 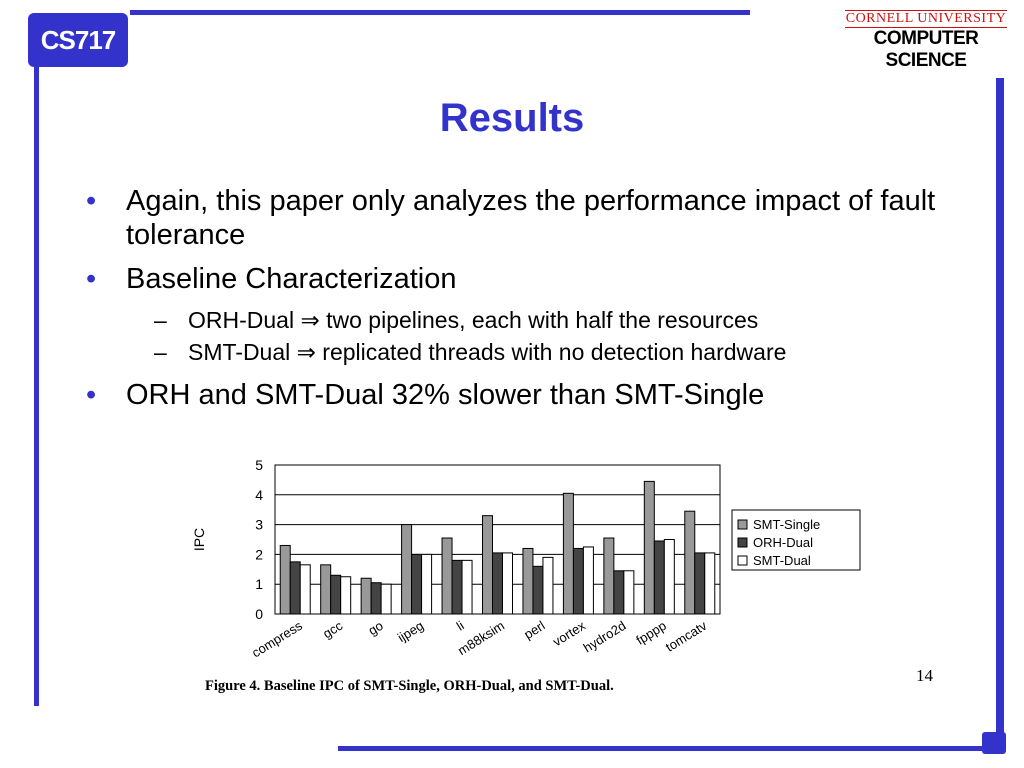 I want to click on y-tick-label: 4, so click(x=259, y=495).